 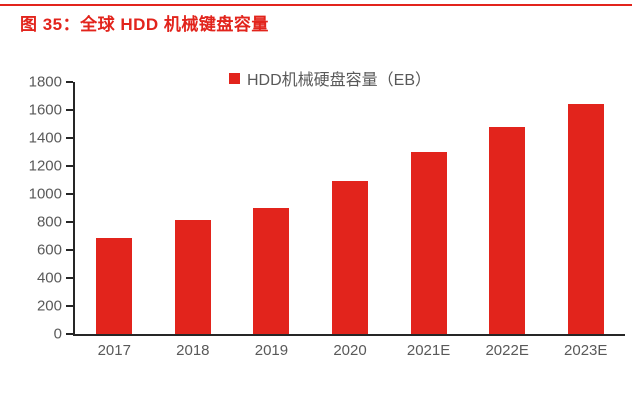 What do you see at coordinates (49, 278) in the screenshot?
I see `y-tick-label: 400` at bounding box center [49, 278].